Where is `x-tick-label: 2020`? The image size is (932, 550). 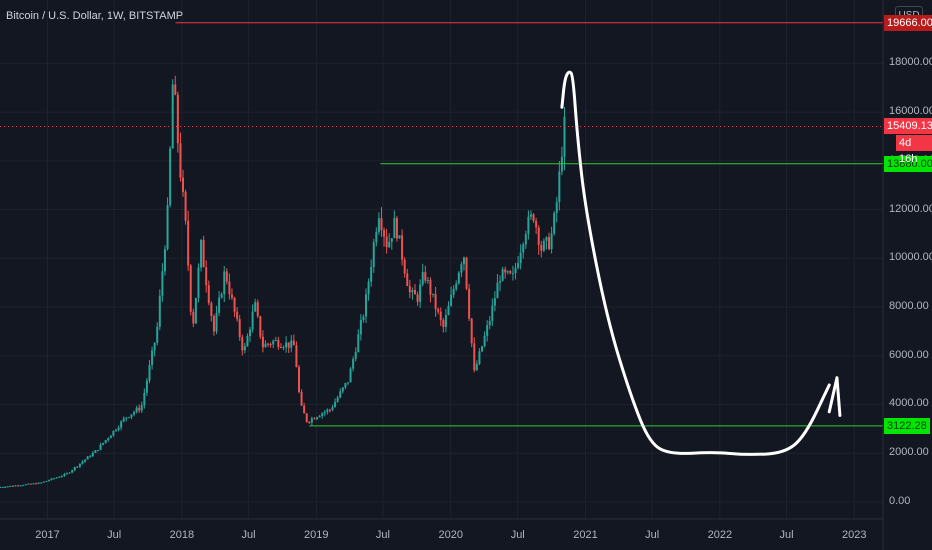 x-tick-label: 2020 is located at coordinates (450, 535).